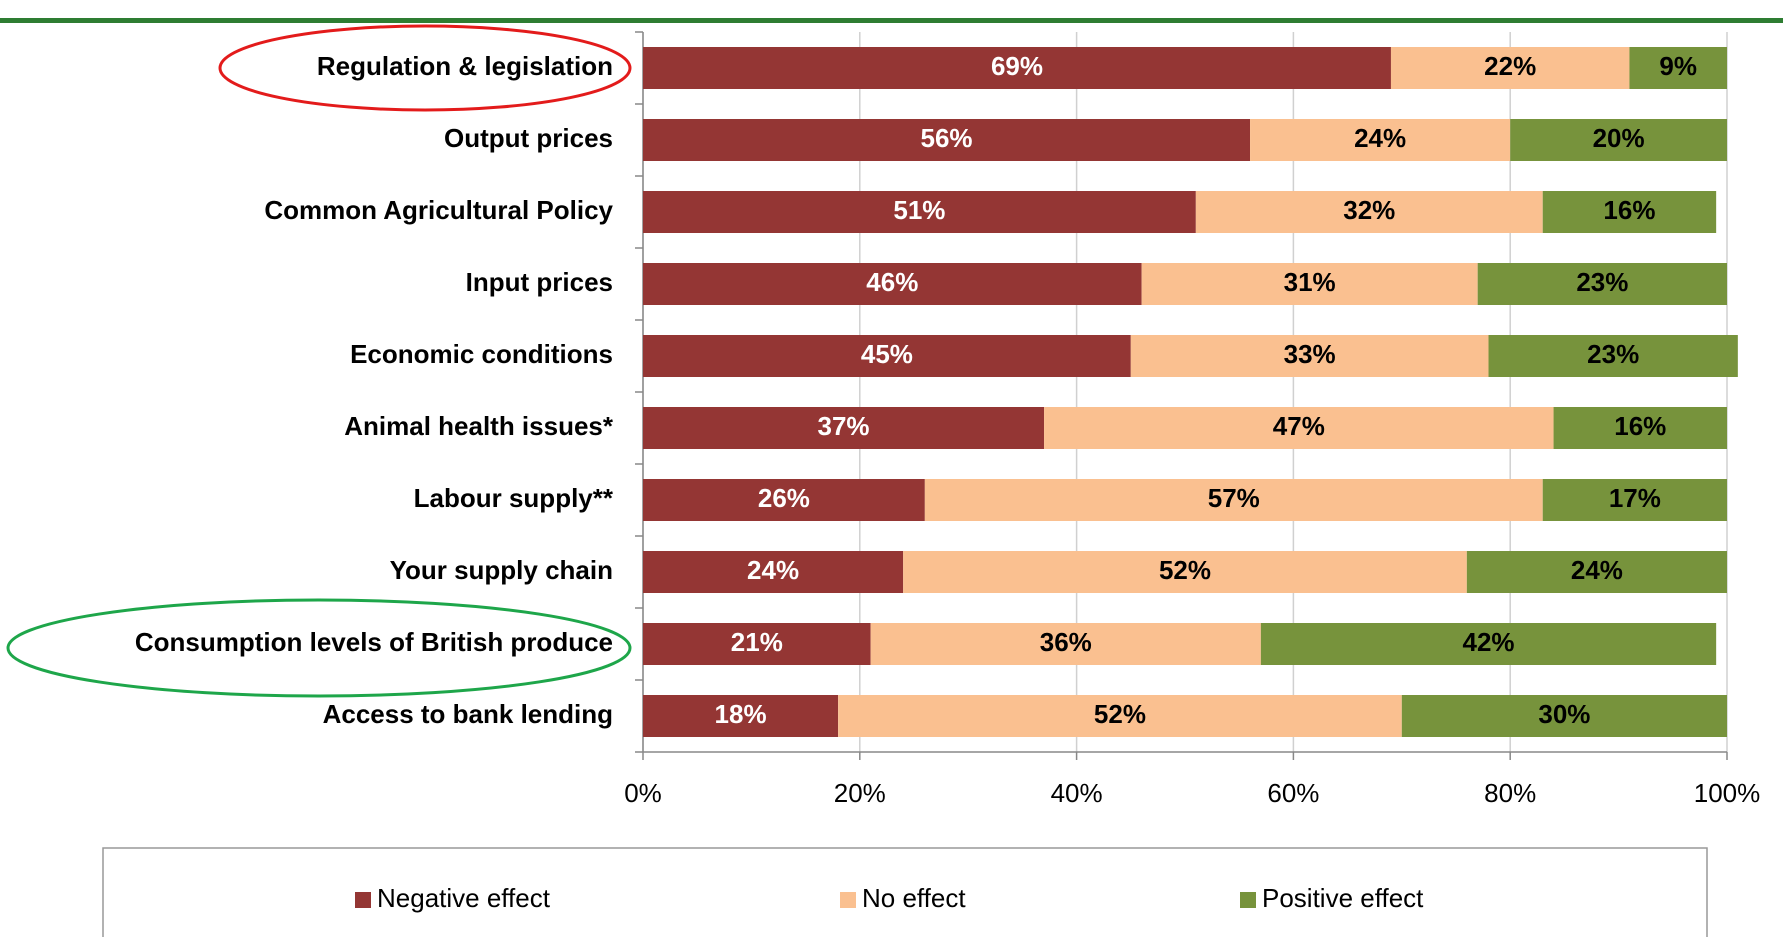 The image size is (1783, 937). I want to click on data-label: 56%, so click(946, 138).